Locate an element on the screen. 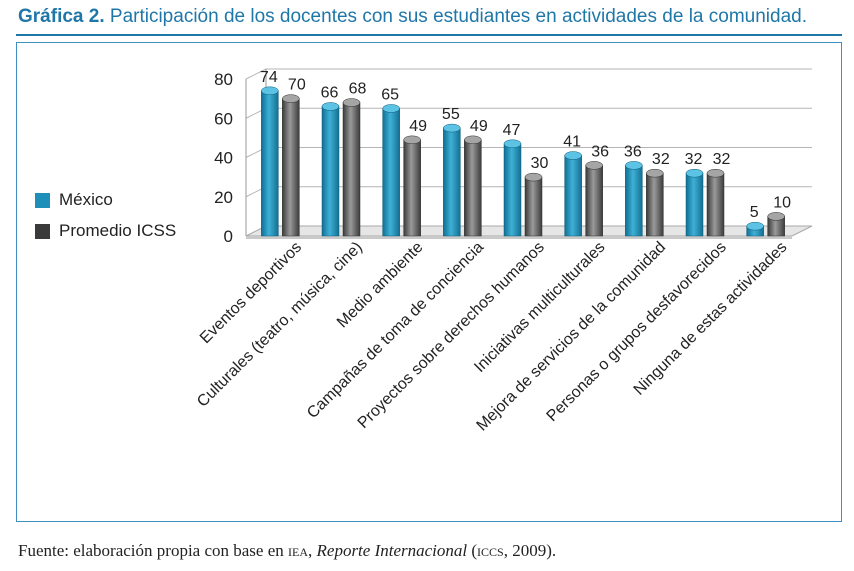 The height and width of the screenshot is (571, 854). data-label-mexico-3: 55 is located at coordinates (451, 114).